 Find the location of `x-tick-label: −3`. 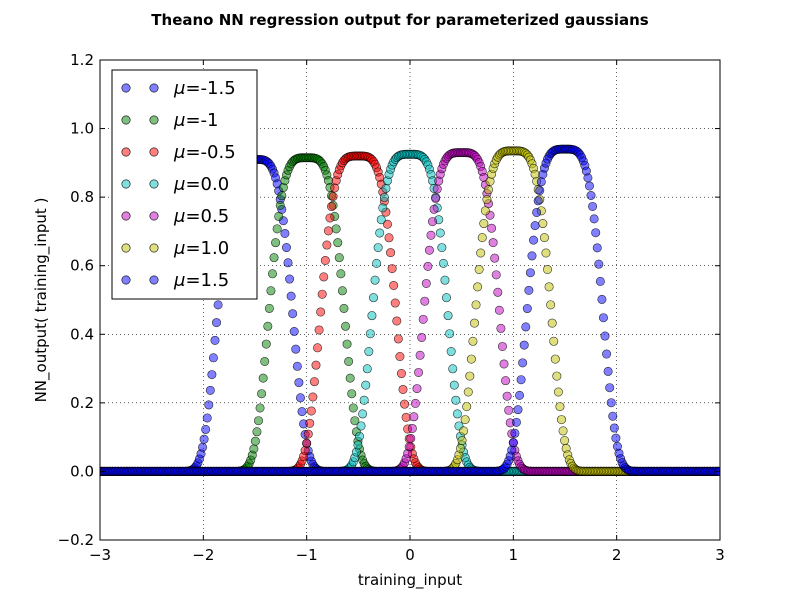

x-tick-label: −3 is located at coordinates (100, 555).